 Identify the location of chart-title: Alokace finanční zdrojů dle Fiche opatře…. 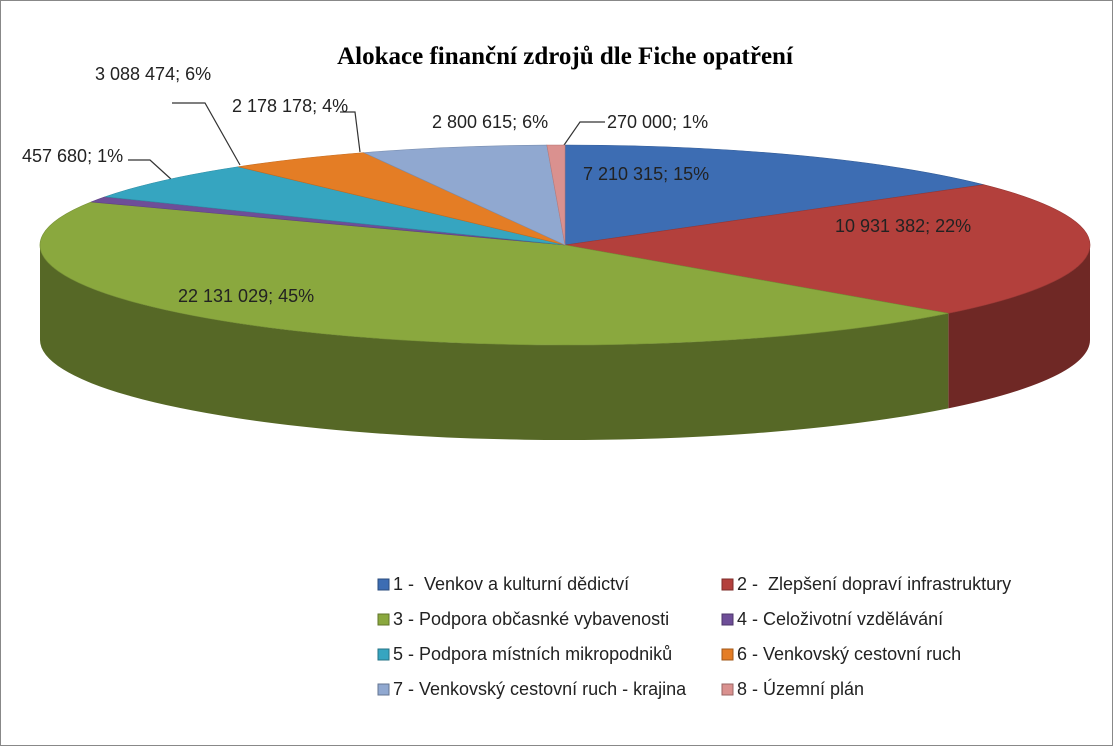
(565, 56).